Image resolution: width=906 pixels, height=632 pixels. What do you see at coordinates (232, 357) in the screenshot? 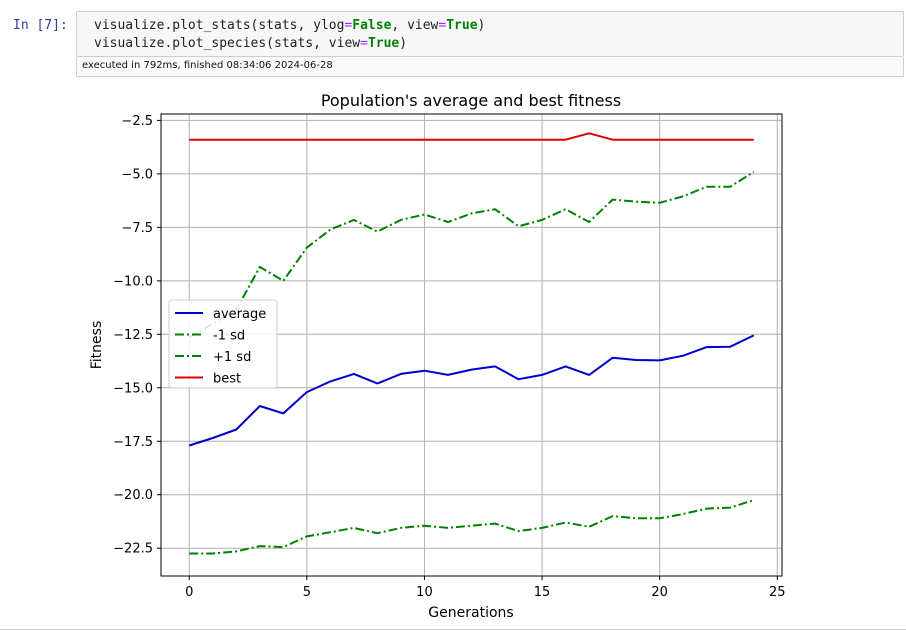
I see `legend-label: +1 sd` at bounding box center [232, 357].